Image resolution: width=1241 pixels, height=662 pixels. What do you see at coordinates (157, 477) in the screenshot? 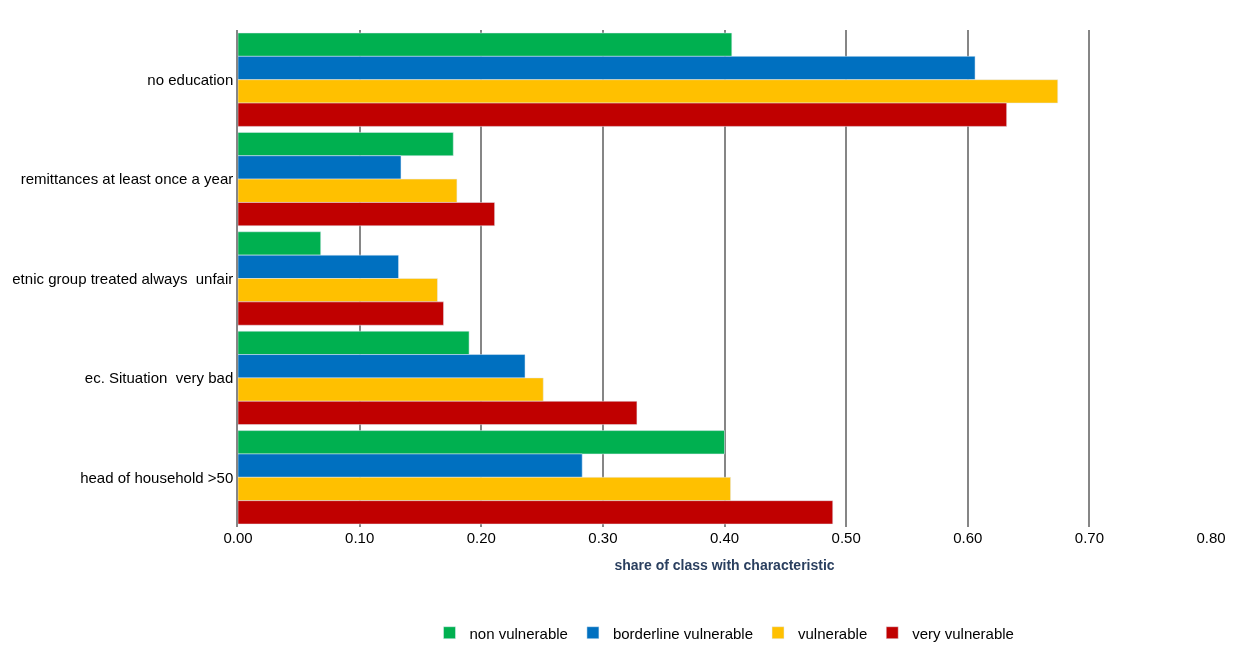
I see `y-tick-label: head of household >50` at bounding box center [157, 477].